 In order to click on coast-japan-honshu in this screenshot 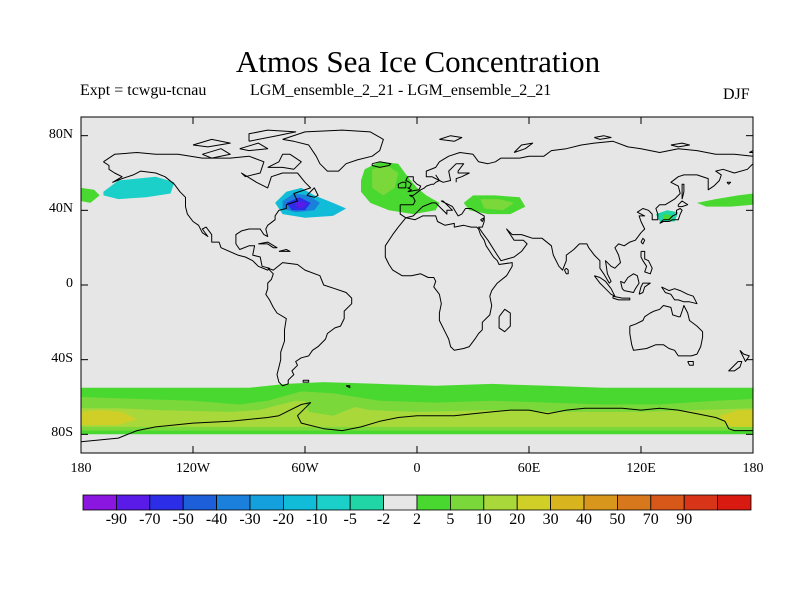, I will do `click(671, 216)`.